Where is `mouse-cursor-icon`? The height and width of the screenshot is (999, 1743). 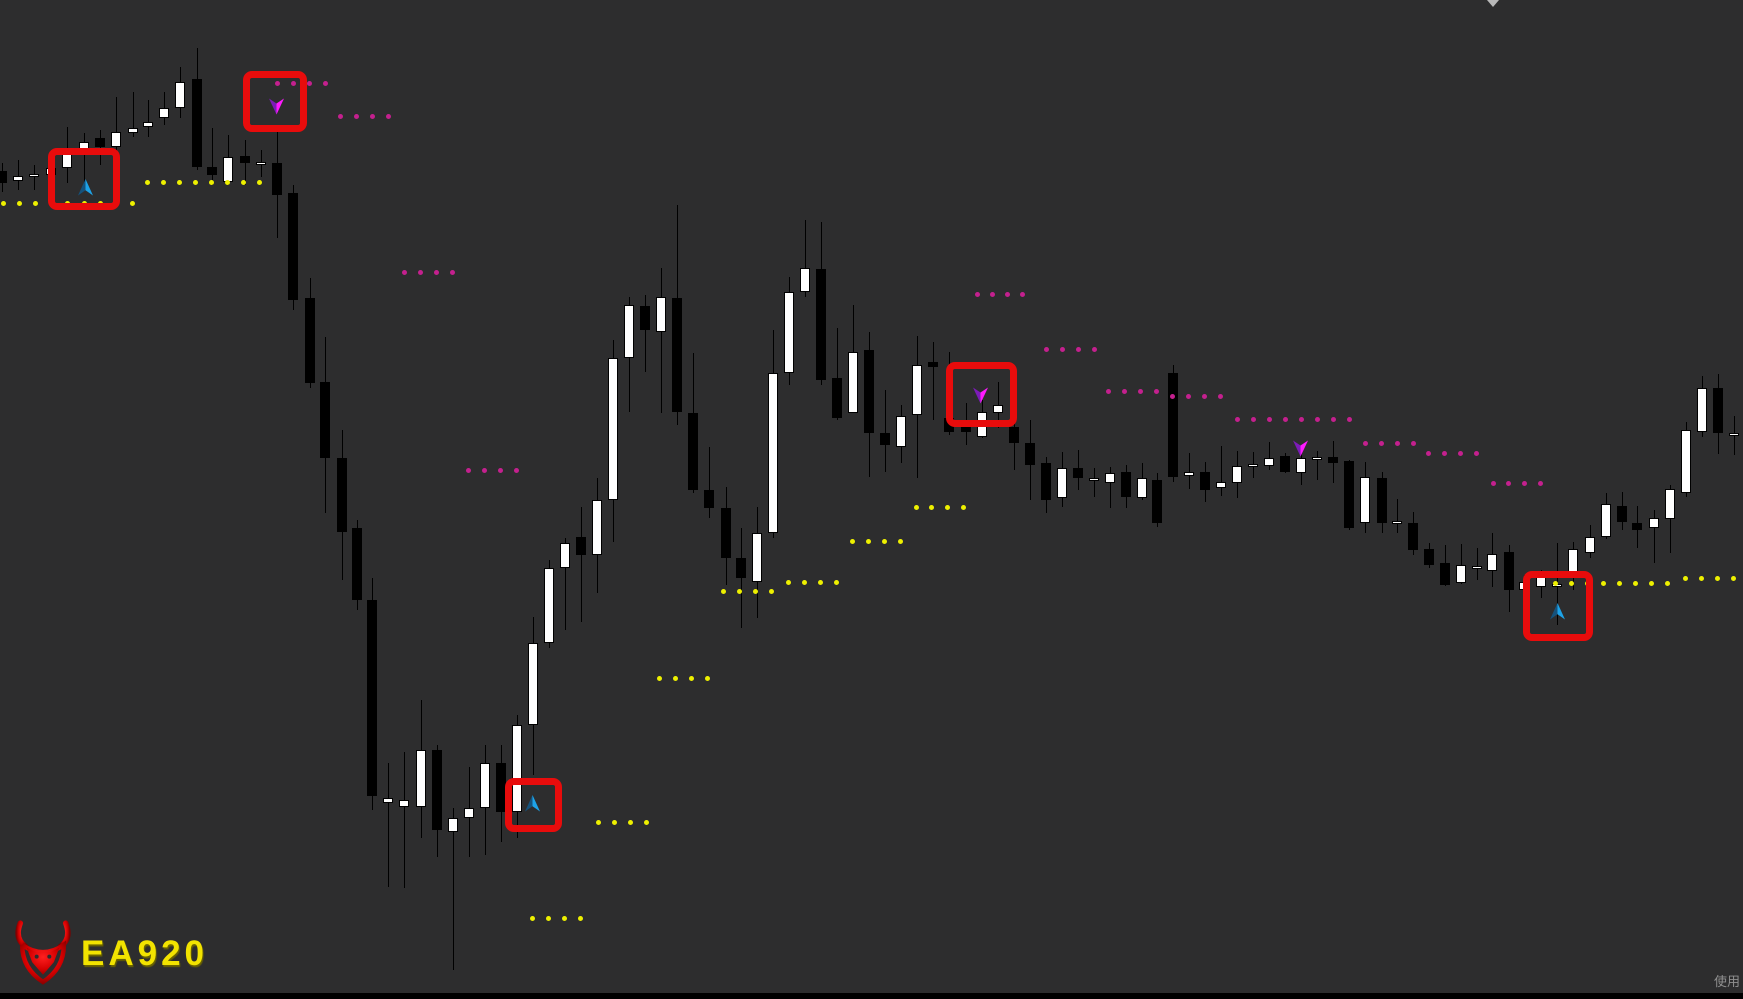
mouse-cursor-icon is located at coordinates (1493, 3).